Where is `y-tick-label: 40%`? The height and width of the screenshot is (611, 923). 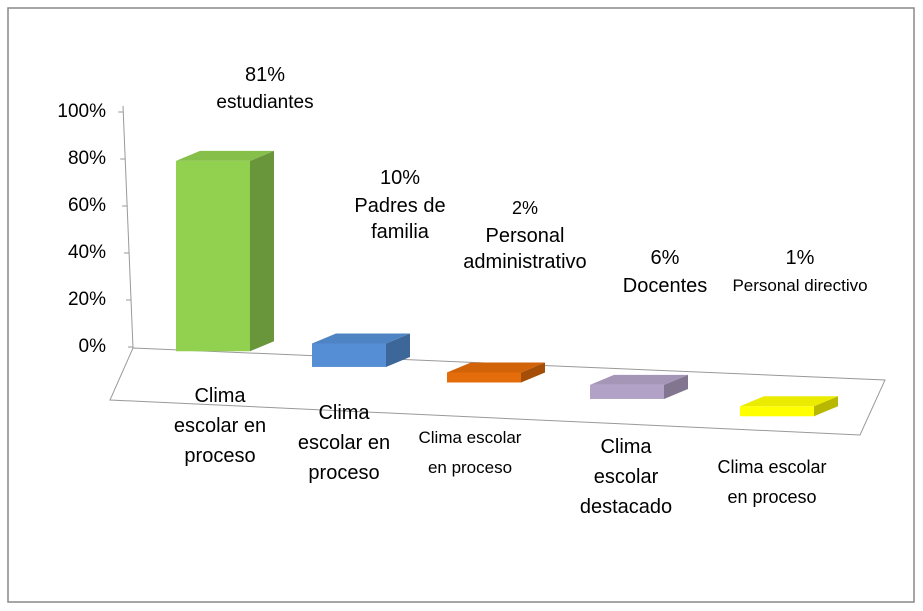
y-tick-label: 40% is located at coordinates (87, 252).